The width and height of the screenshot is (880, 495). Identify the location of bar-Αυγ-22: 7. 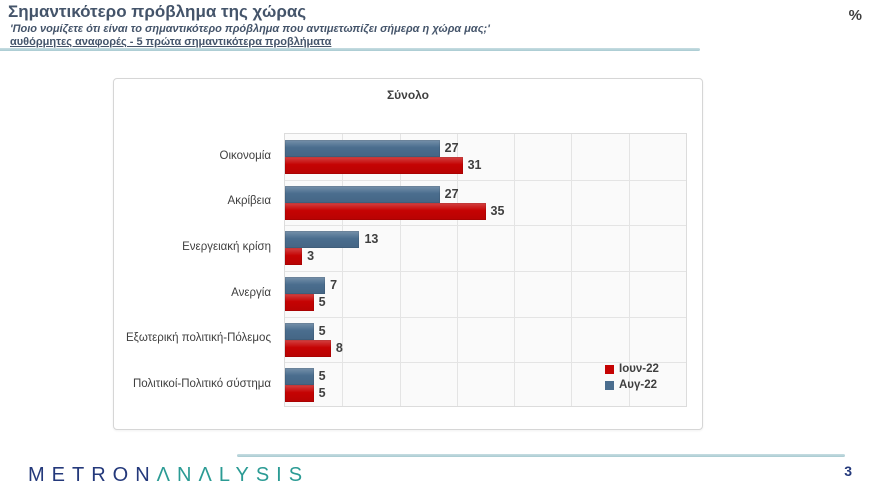
(311, 285).